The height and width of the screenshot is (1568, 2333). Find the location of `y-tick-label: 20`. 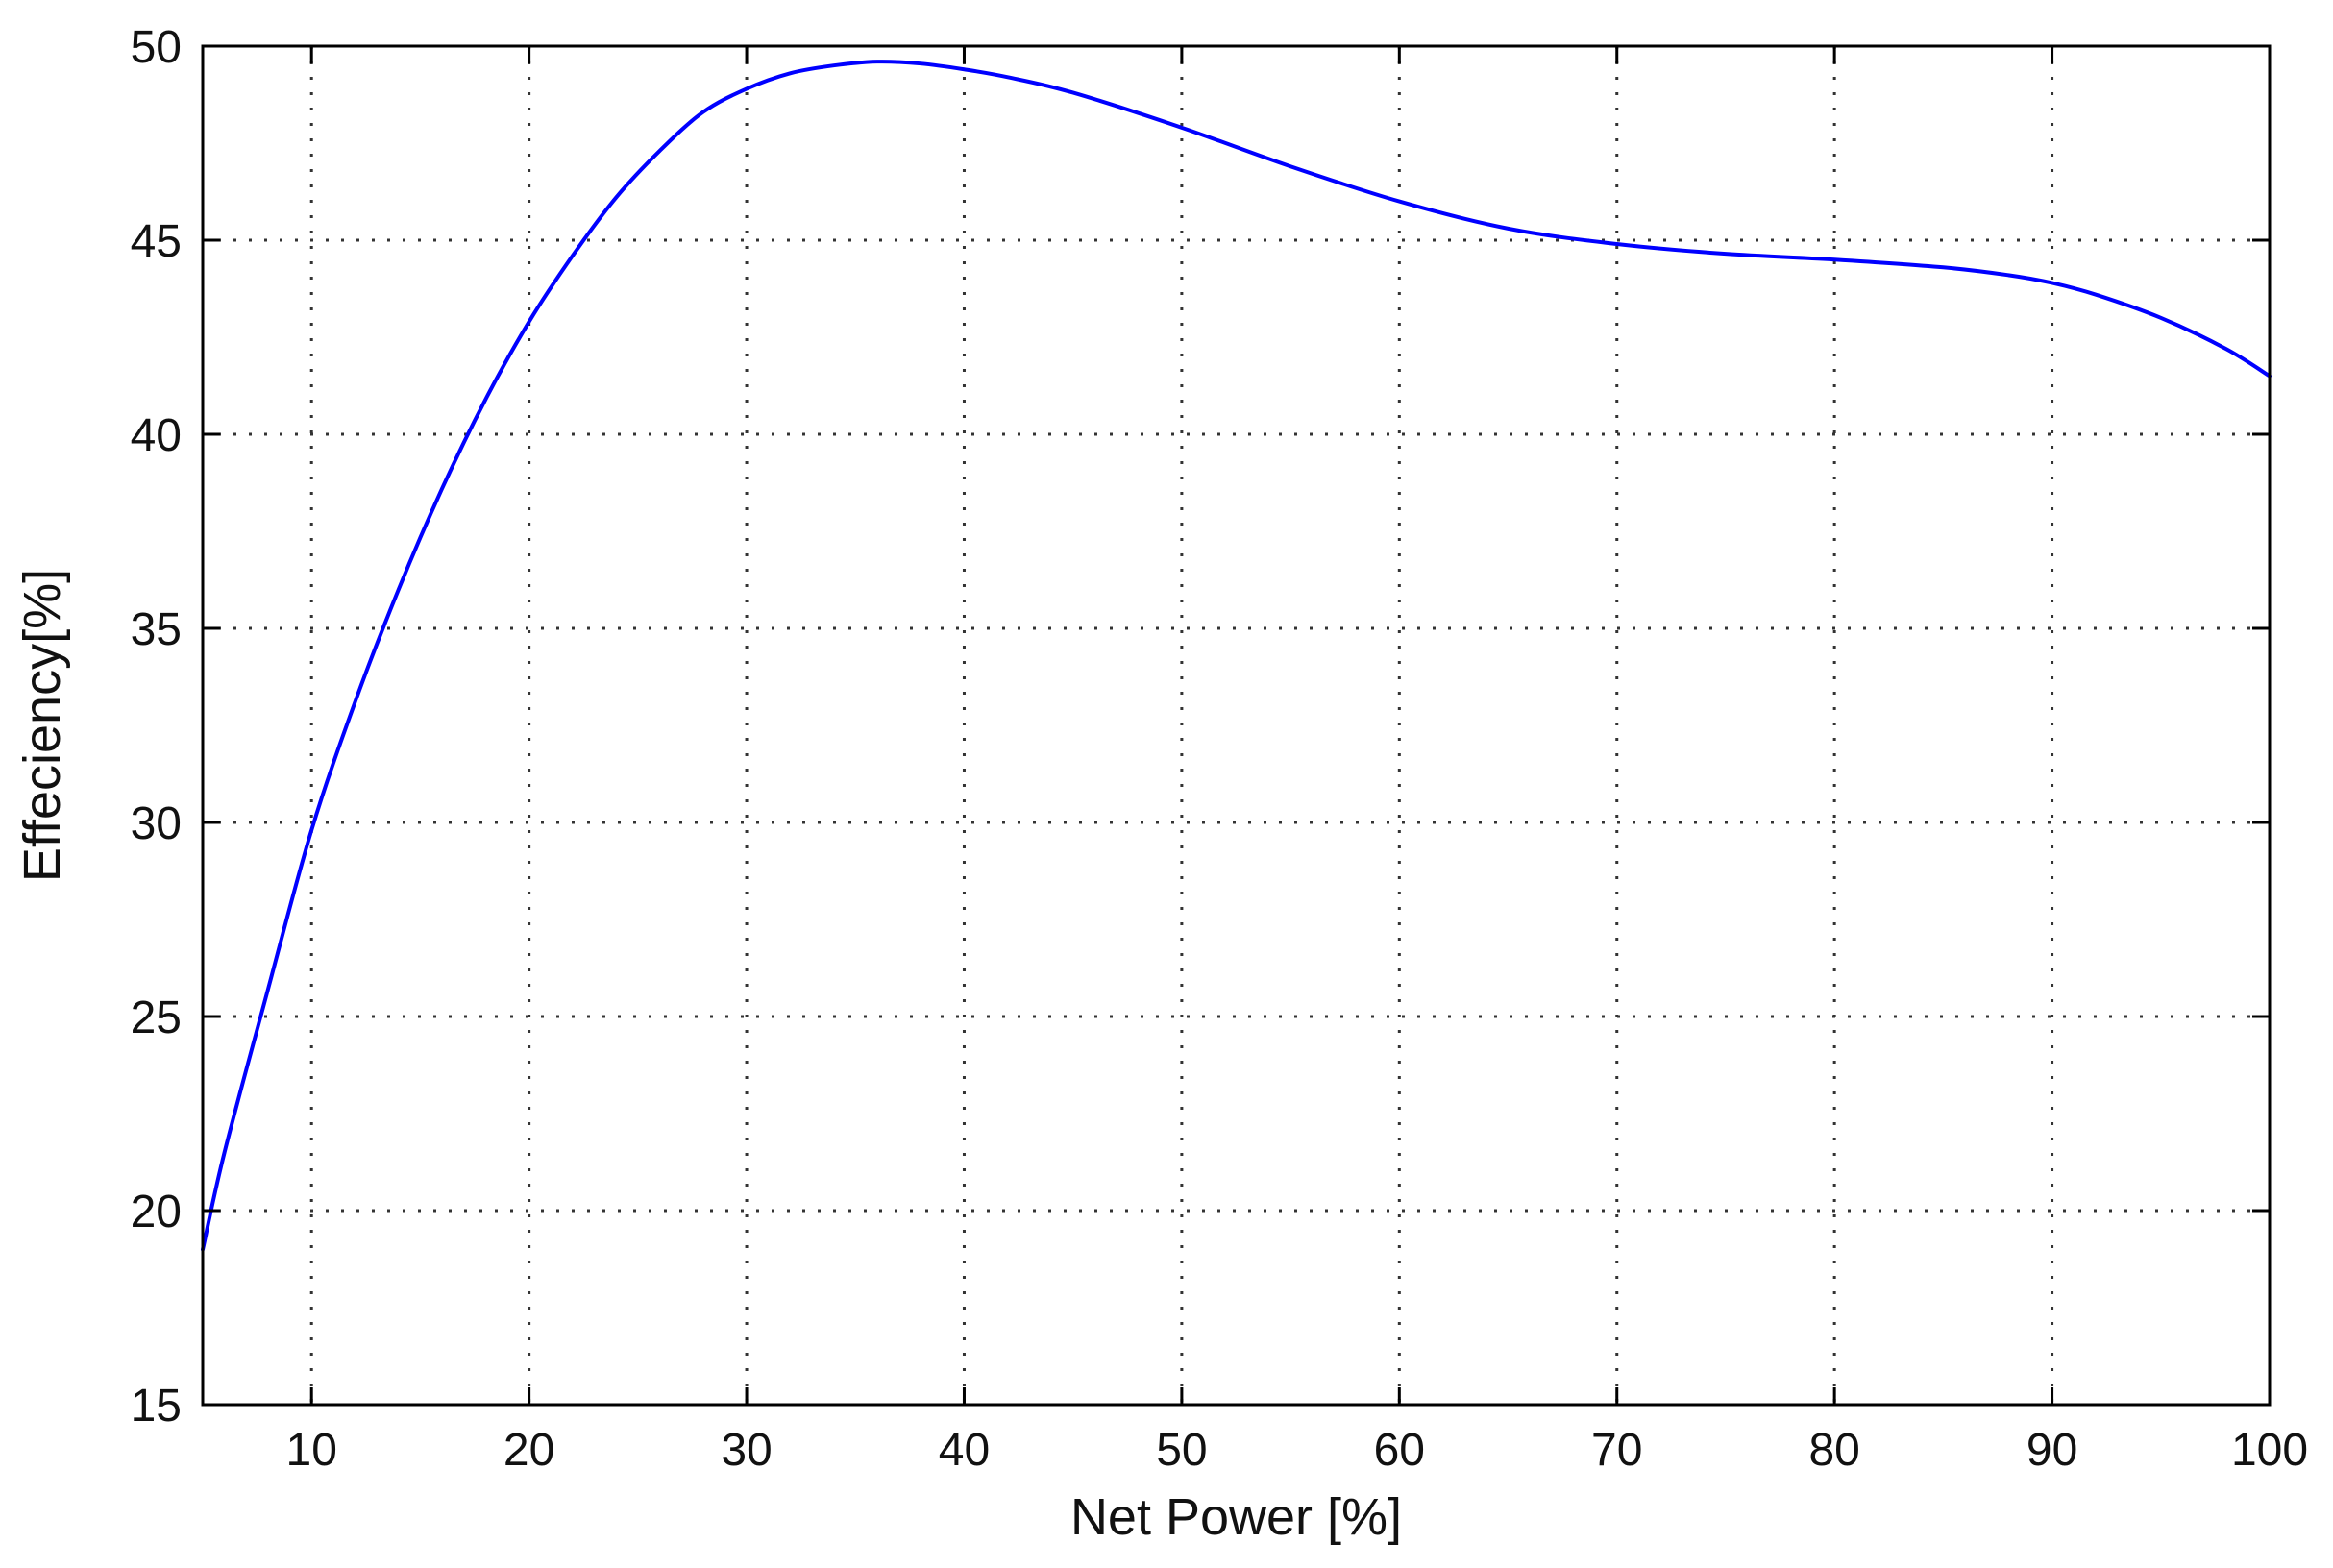

y-tick-label: 20 is located at coordinates (156, 1212).